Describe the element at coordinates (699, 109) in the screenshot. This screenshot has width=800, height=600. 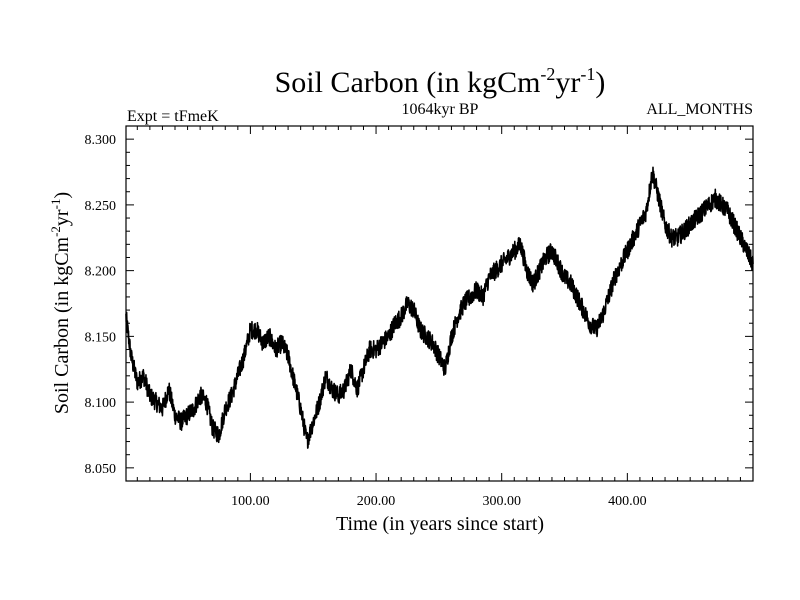
I see `months-note: ALL_MONTHS` at that location.